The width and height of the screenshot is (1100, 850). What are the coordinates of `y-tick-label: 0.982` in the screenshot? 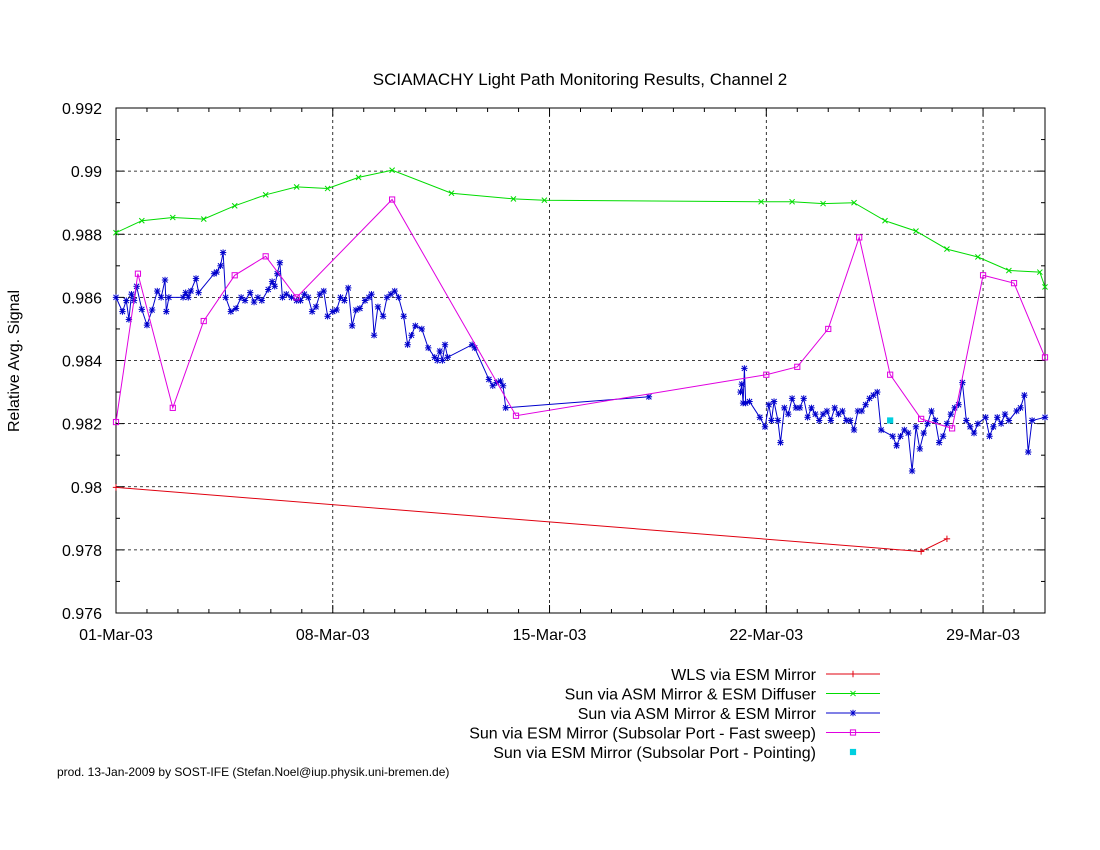 It's located at (82, 425).